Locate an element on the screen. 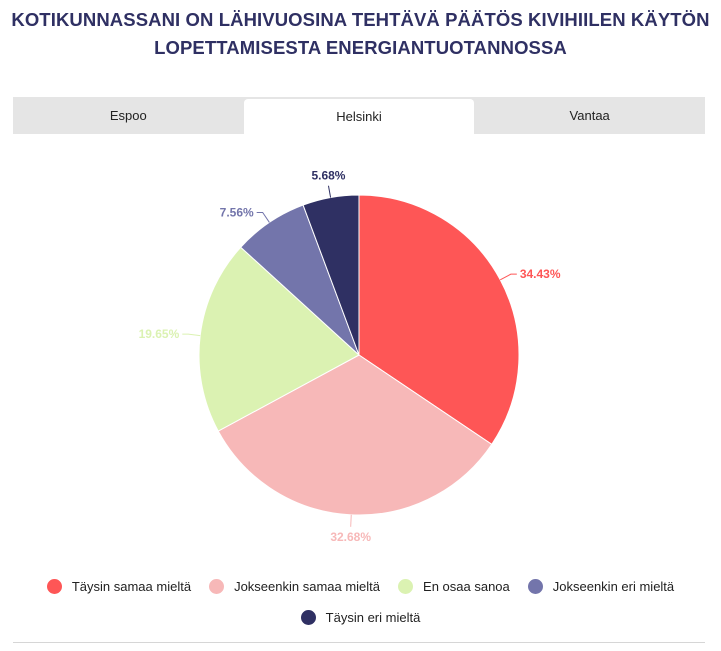 This screenshot has height=651, width=721. city-tab-bar: Espoo Helsinki Vantaa is located at coordinates (359, 115).